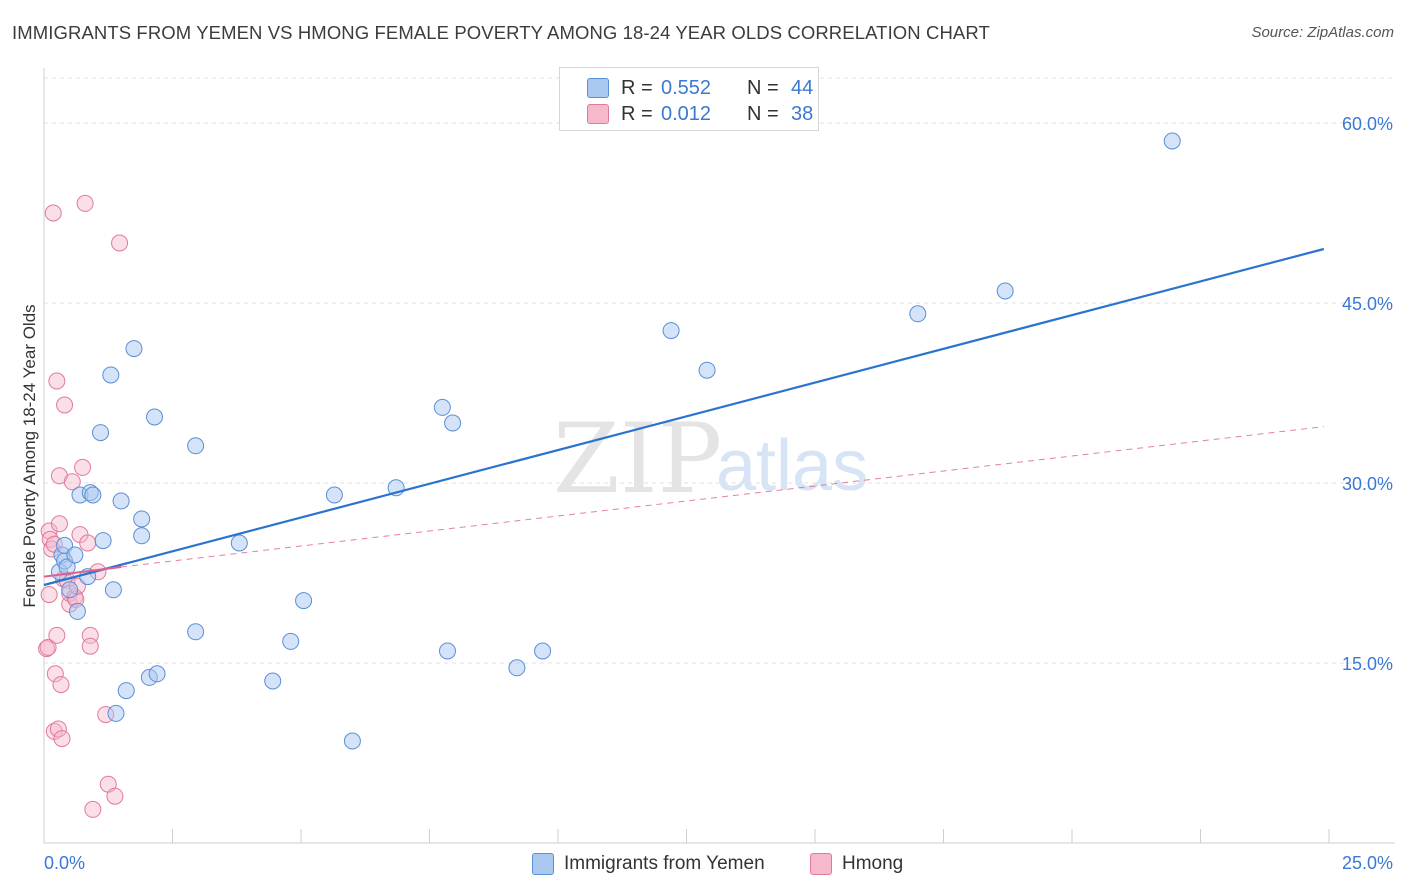  Describe the element at coordinates (598, 114) in the screenshot. I see `legend-swatch-hmong` at that location.